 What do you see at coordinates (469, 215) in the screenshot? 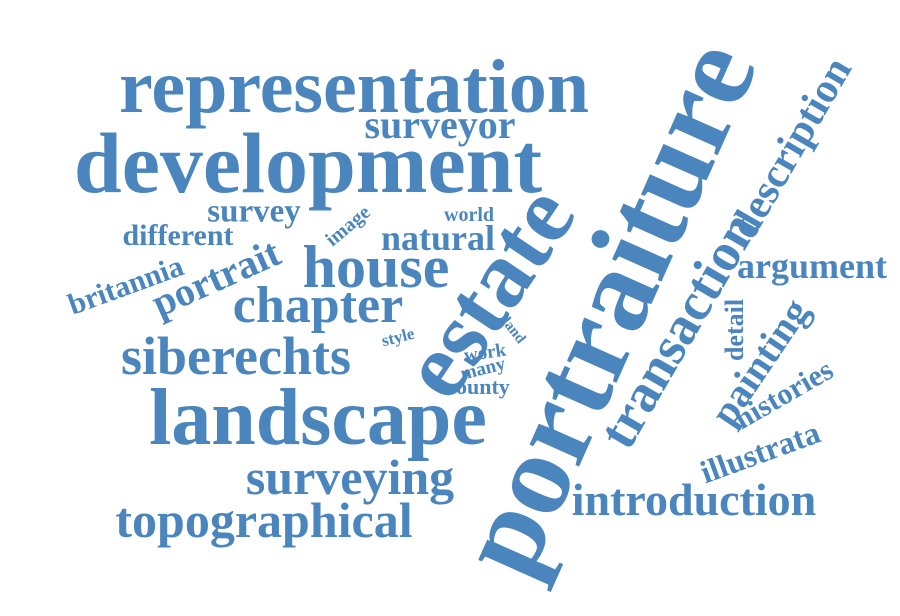
I see `word-world: world` at bounding box center [469, 215].